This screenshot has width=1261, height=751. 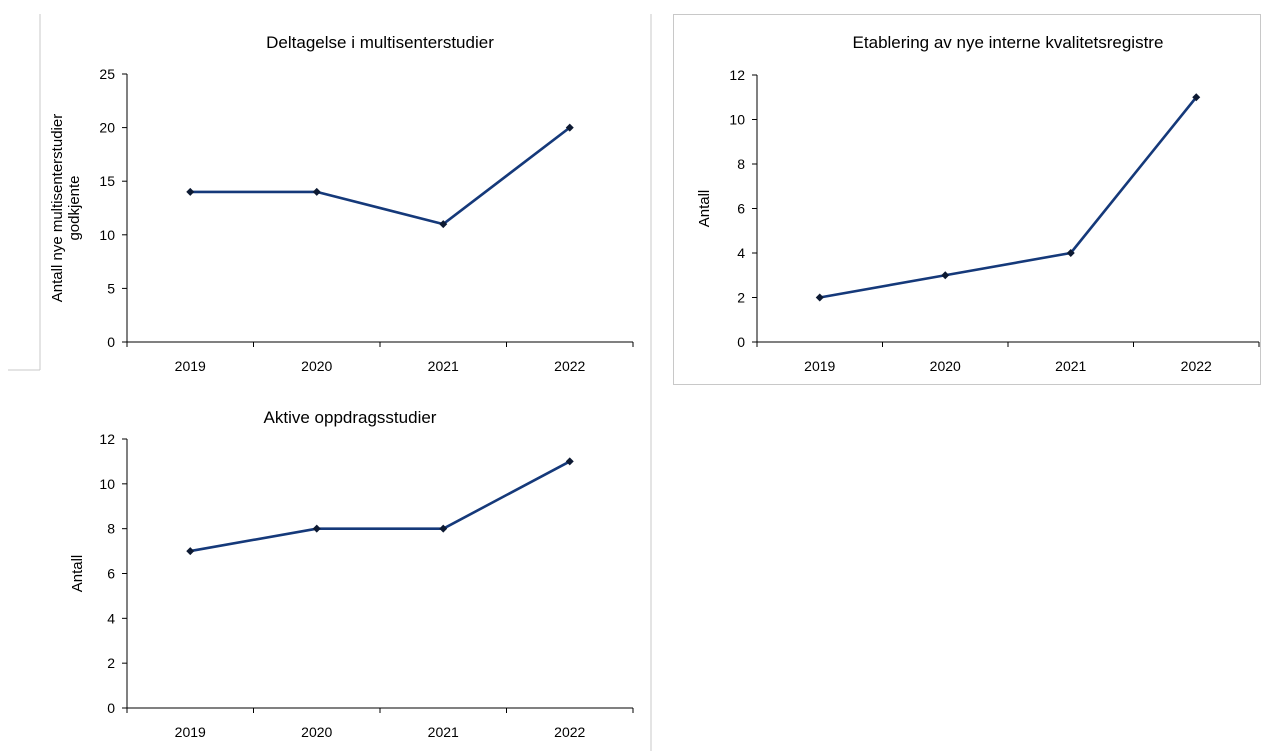 What do you see at coordinates (107, 74) in the screenshot?
I see `y-tick-label: 25` at bounding box center [107, 74].